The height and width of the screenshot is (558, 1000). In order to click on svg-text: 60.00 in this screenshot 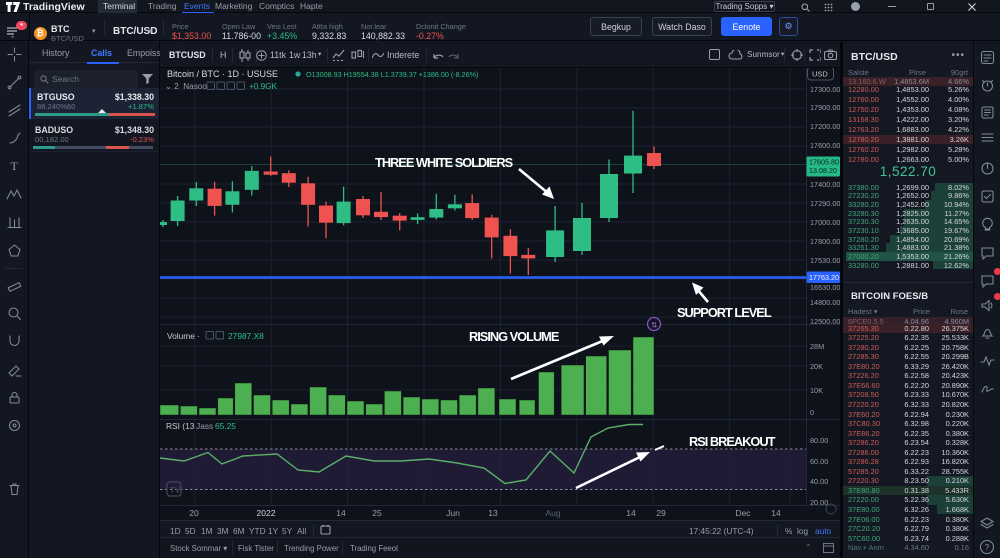, I will do `click(819, 461)`.